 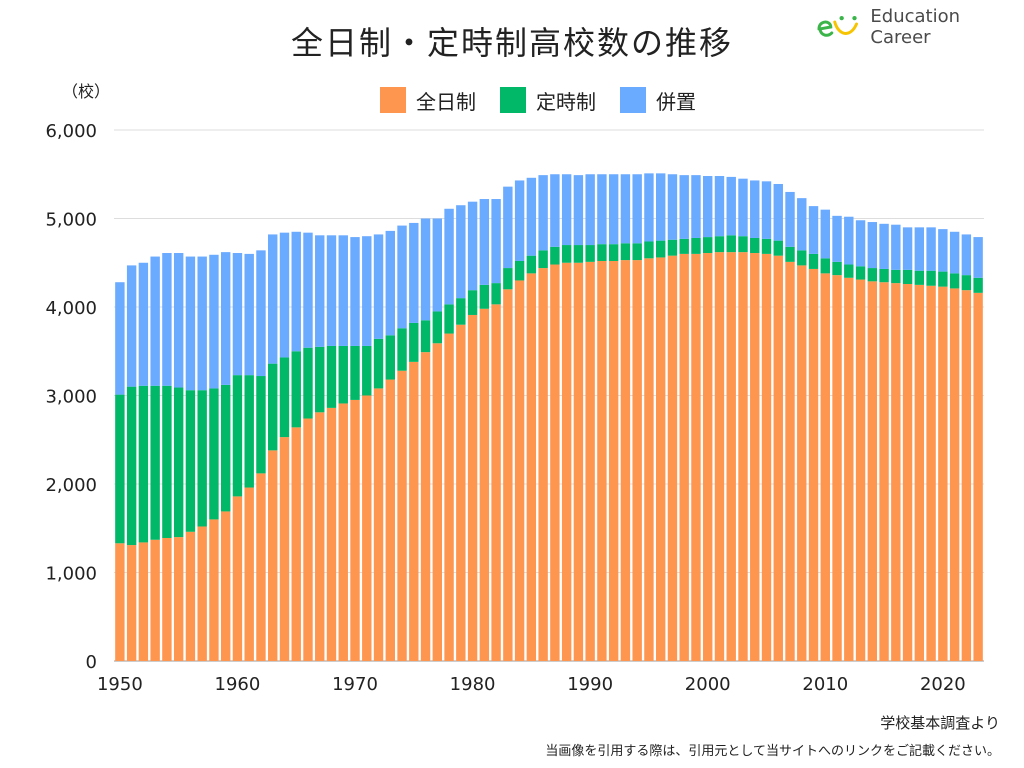 I want to click on y-tick-label: 5,000, so click(x=71, y=220).